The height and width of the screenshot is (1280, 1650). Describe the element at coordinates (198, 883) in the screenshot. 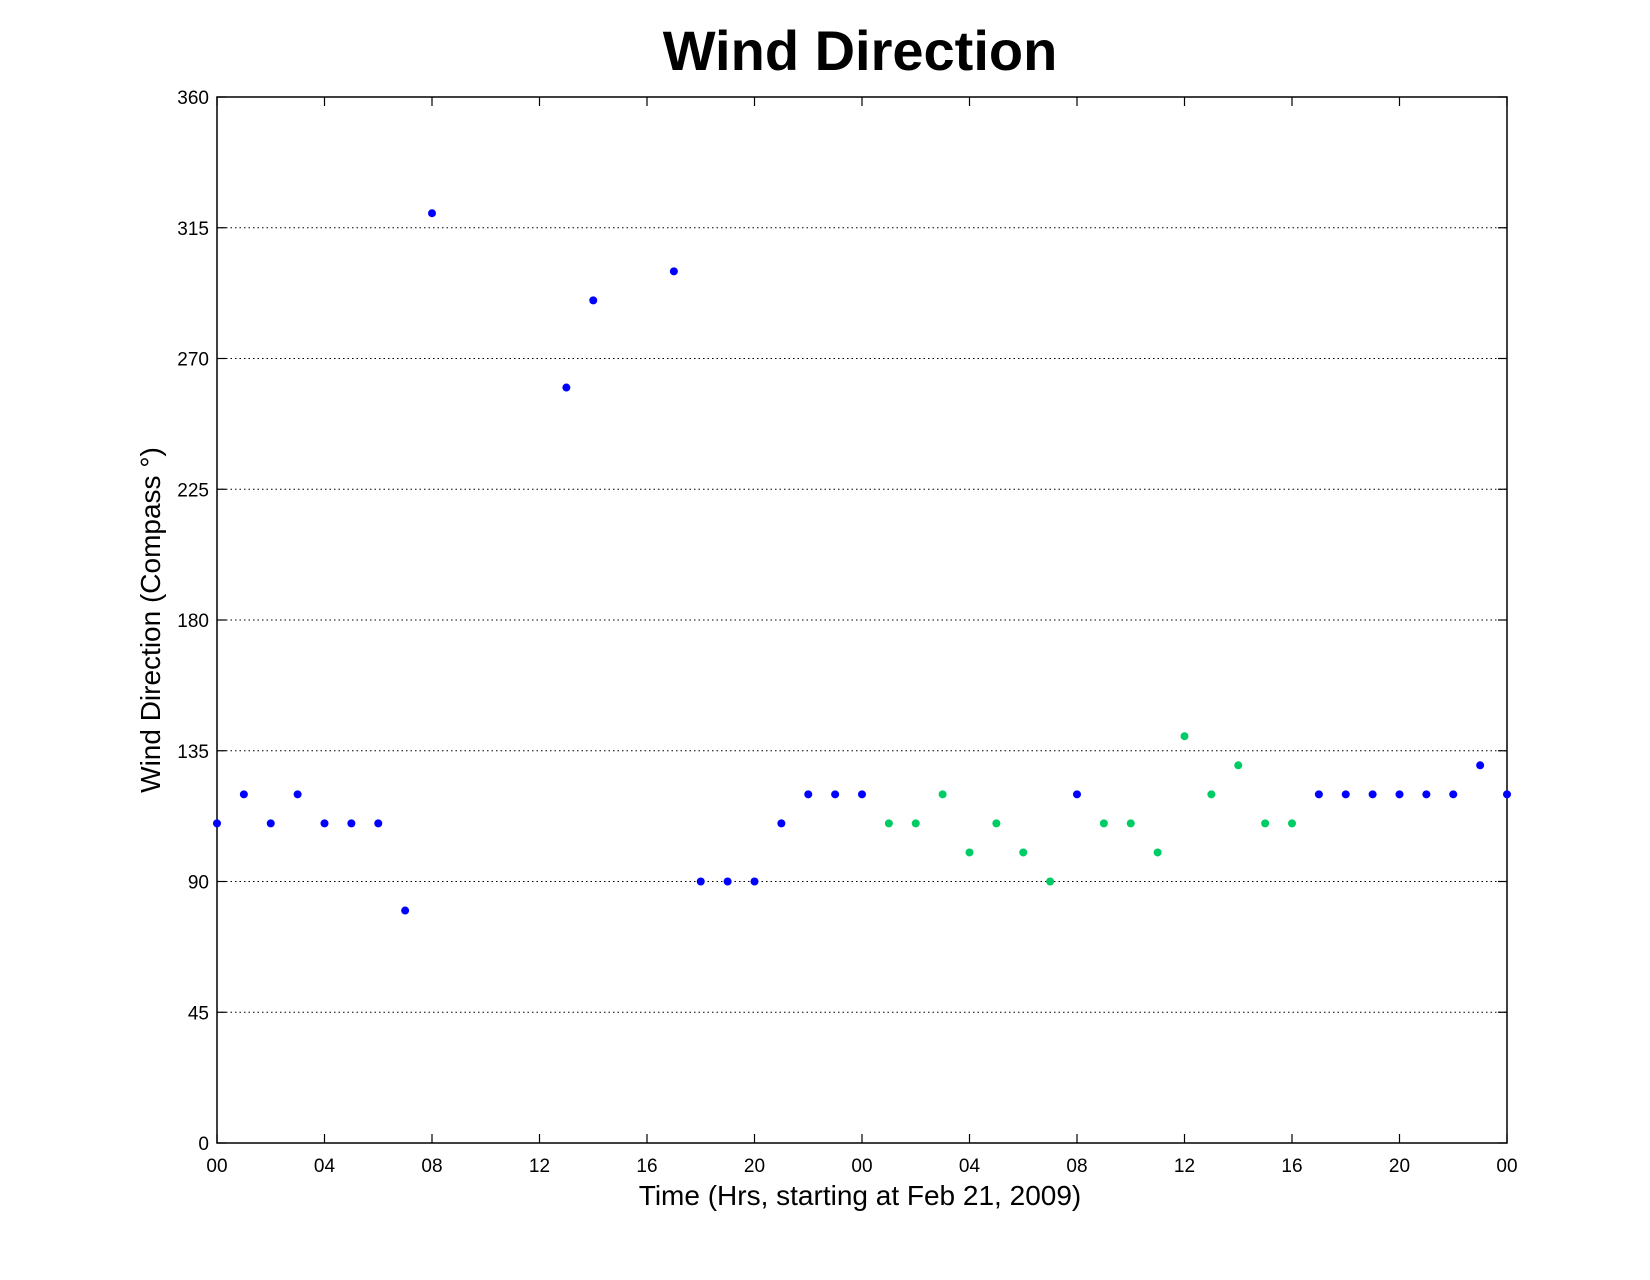

I see `y-tick-label: 90` at that location.